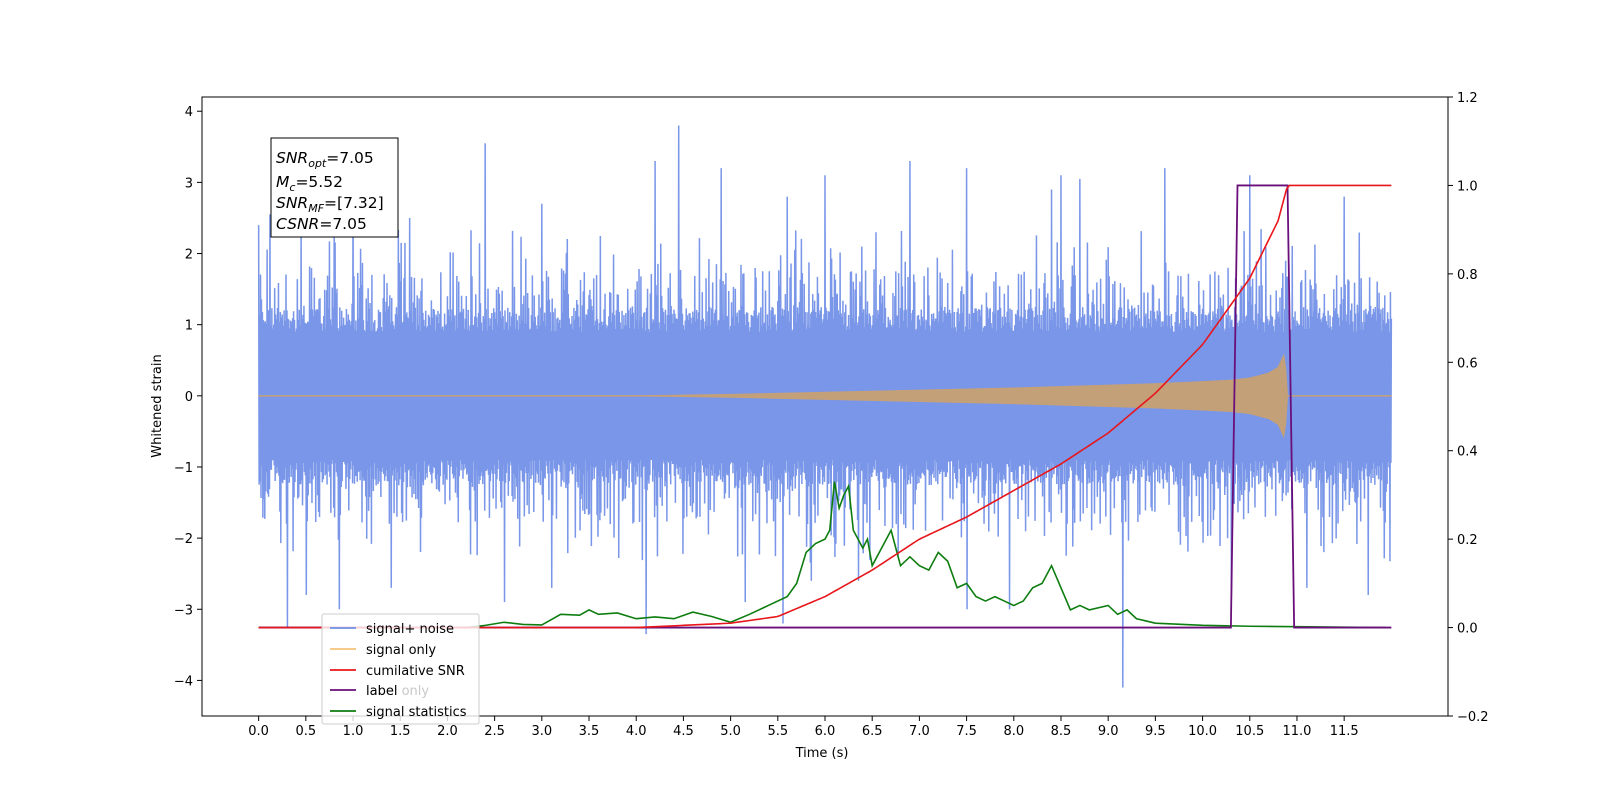 This screenshot has width=1600, height=800. Describe the element at coordinates (1467, 540) in the screenshot. I see `right-y-tick-label: 0.2` at that location.